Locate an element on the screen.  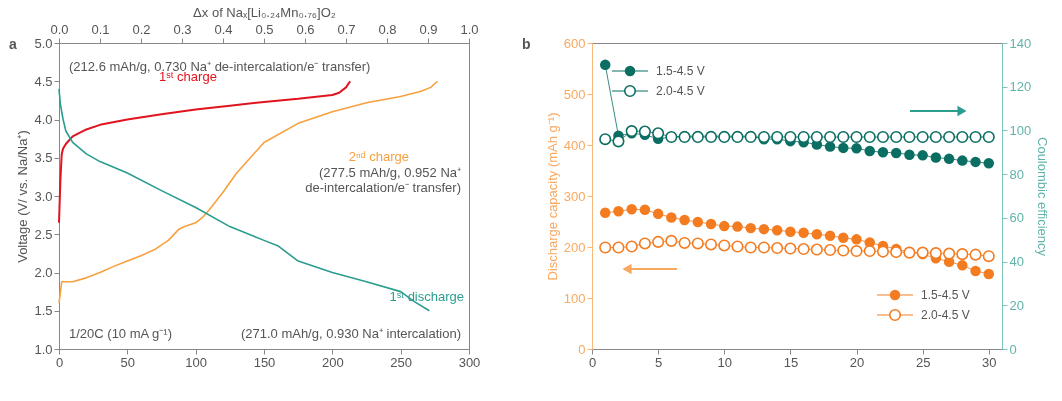
annotation: 1/20C (10 mA g⁻¹) is located at coordinates (120, 333).